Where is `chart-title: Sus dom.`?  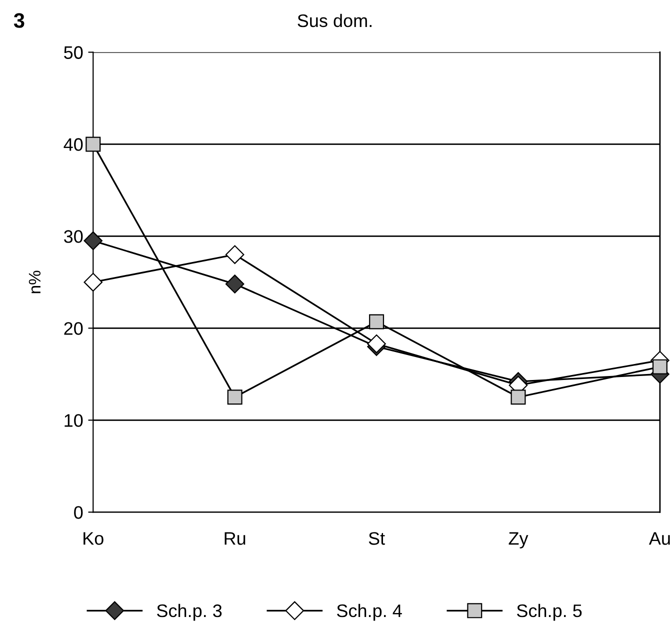 chart-title: Sus dom. is located at coordinates (335, 21).